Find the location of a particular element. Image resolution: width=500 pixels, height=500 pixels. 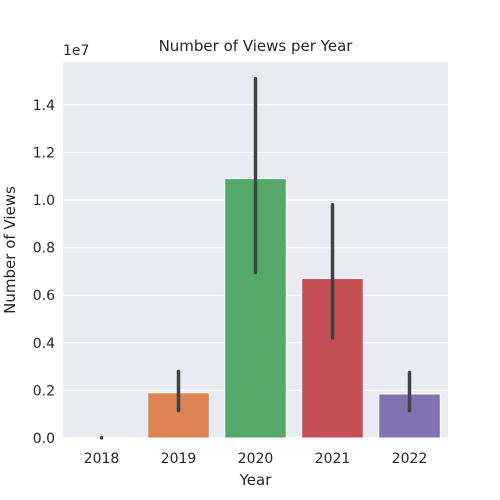

x-tick-label: 2018 is located at coordinates (102, 459).